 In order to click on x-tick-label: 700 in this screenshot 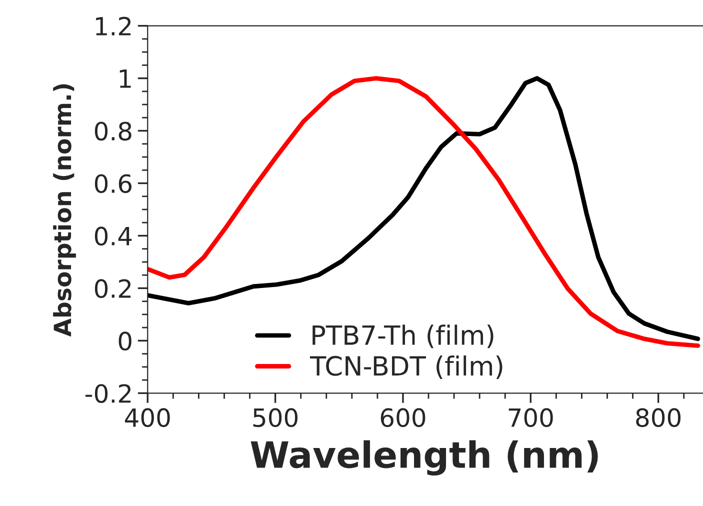, I will do `click(530, 418)`.